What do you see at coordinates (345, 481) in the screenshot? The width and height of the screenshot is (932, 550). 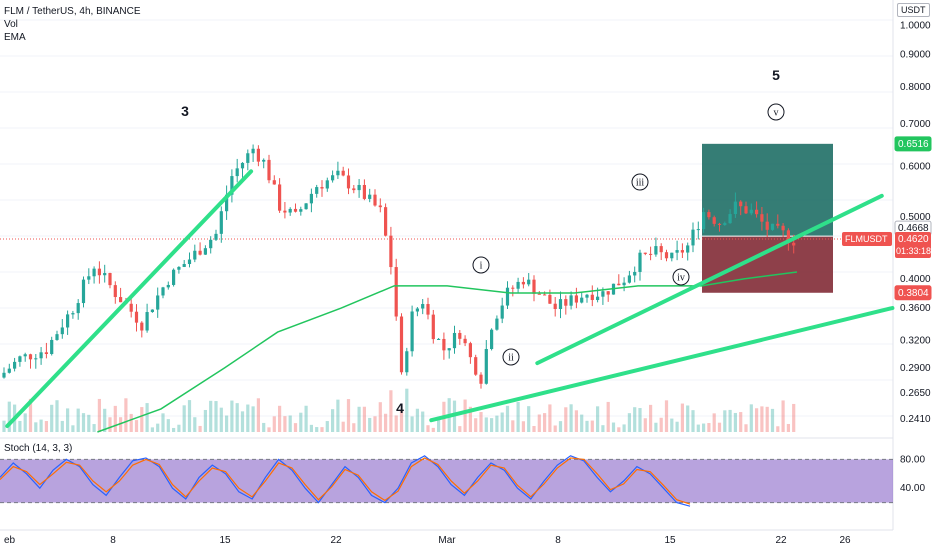 I see `stoch-k-line` at bounding box center [345, 481].